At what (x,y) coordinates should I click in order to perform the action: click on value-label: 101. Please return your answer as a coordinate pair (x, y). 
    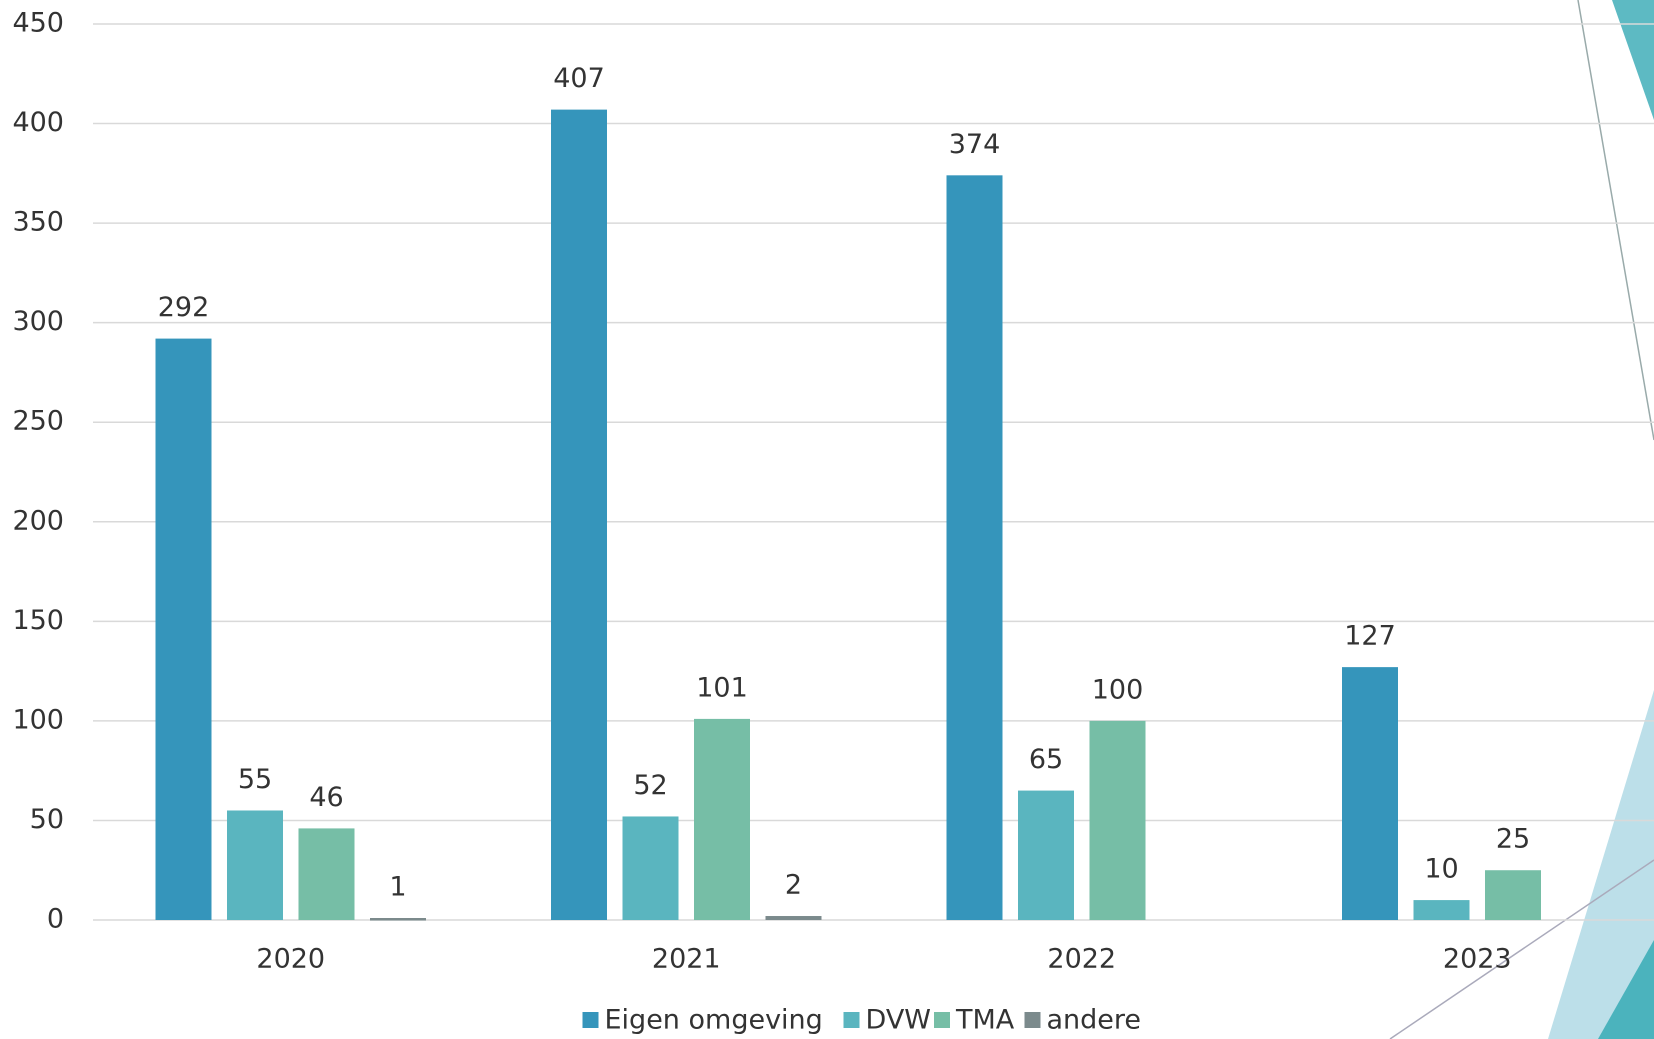
    Looking at the image, I should click on (722, 687).